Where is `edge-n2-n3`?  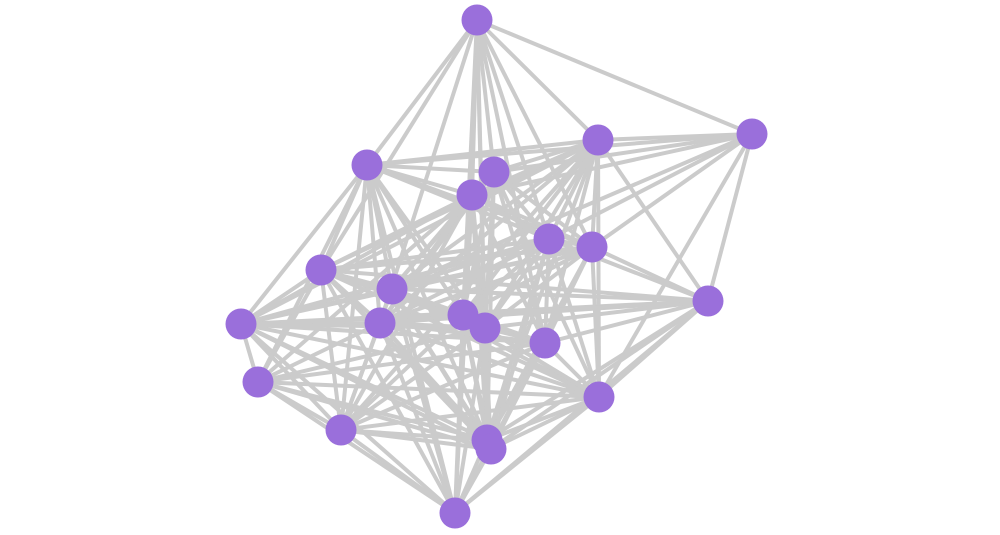 edge-n2-n3 is located at coordinates (482, 152).